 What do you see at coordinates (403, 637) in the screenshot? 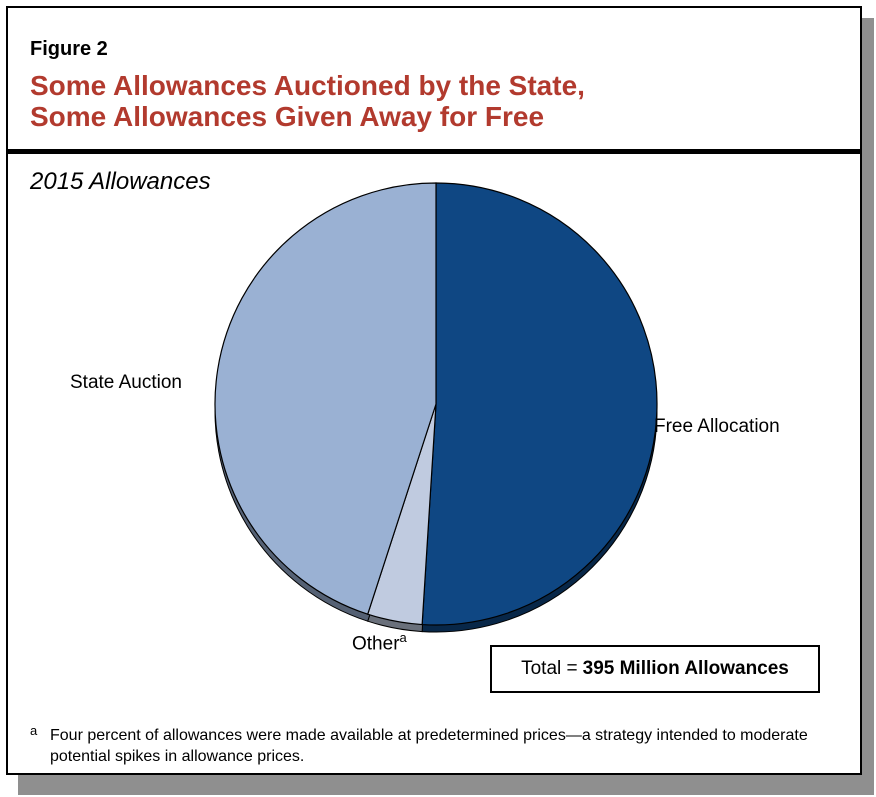
I see `label-other-footnote-marker: a` at bounding box center [403, 637].